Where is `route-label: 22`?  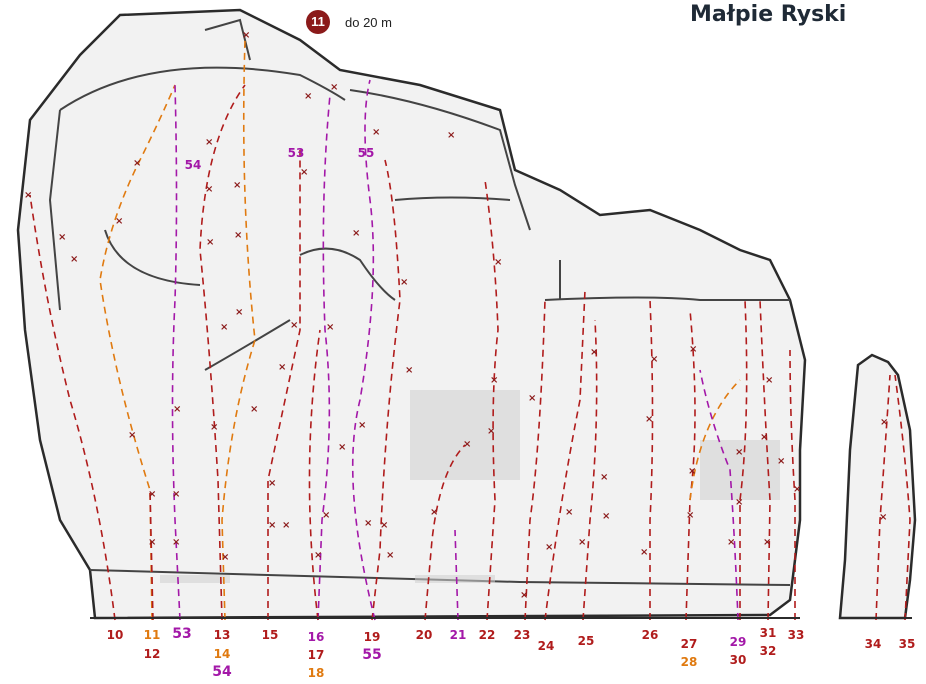
route-label: 22 is located at coordinates (487, 635).